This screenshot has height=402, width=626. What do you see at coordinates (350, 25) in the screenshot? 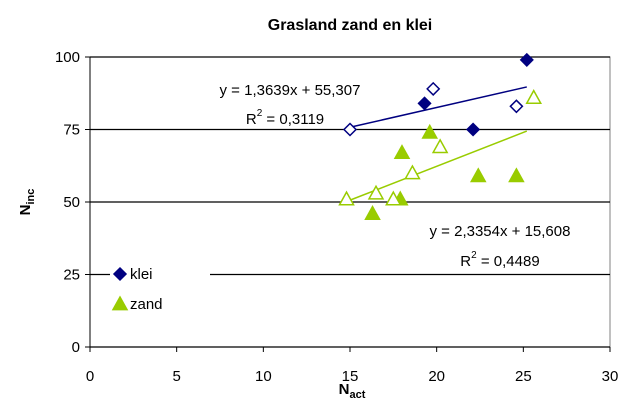
I see `chart-title: Grasland zand en klei` at bounding box center [350, 25].